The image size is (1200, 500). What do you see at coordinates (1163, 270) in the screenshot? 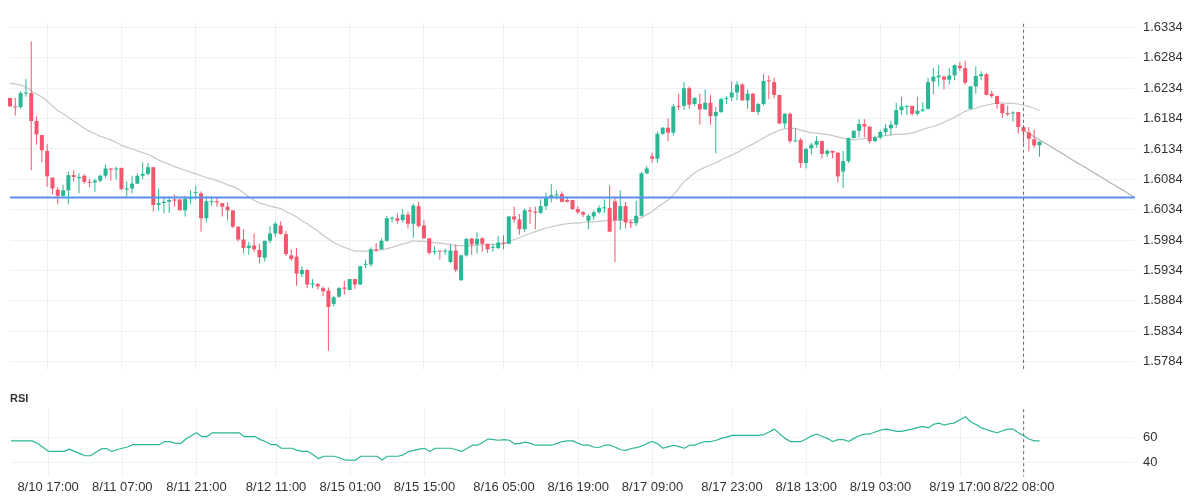
I see `y-tick-label: 1.5934` at bounding box center [1163, 270].